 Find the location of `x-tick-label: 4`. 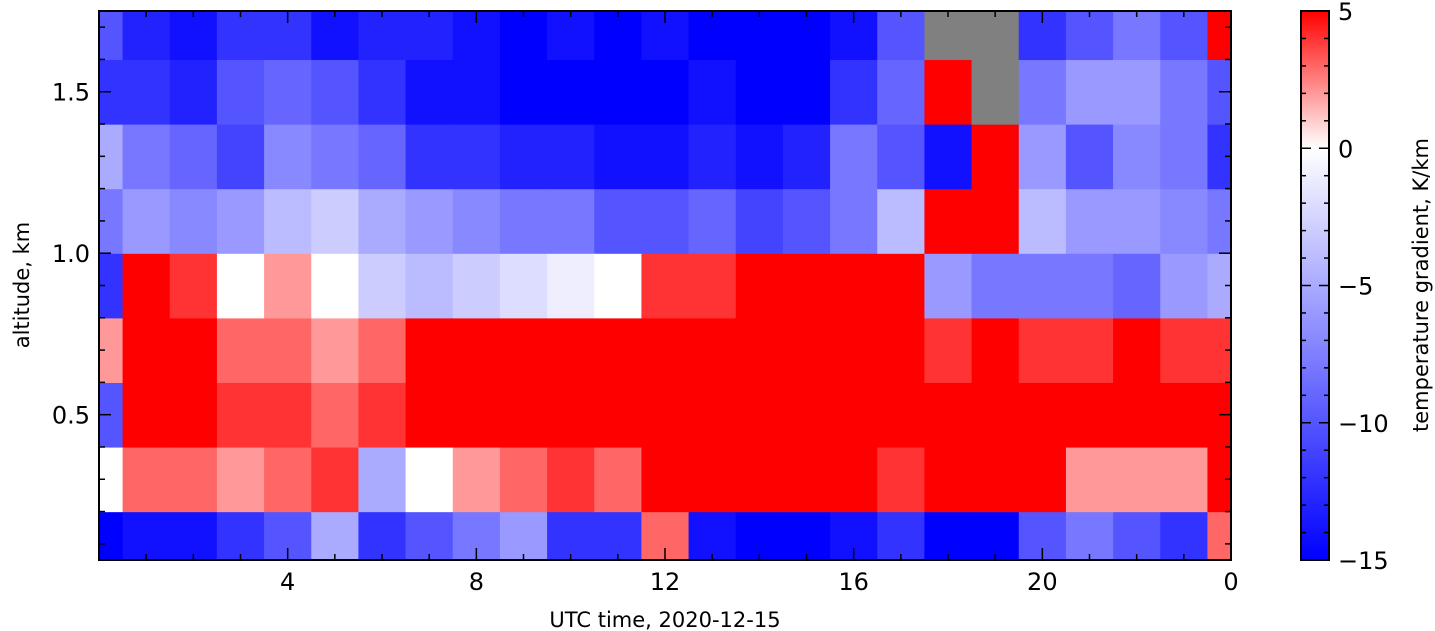

x-tick-label: 4 is located at coordinates (287, 582).